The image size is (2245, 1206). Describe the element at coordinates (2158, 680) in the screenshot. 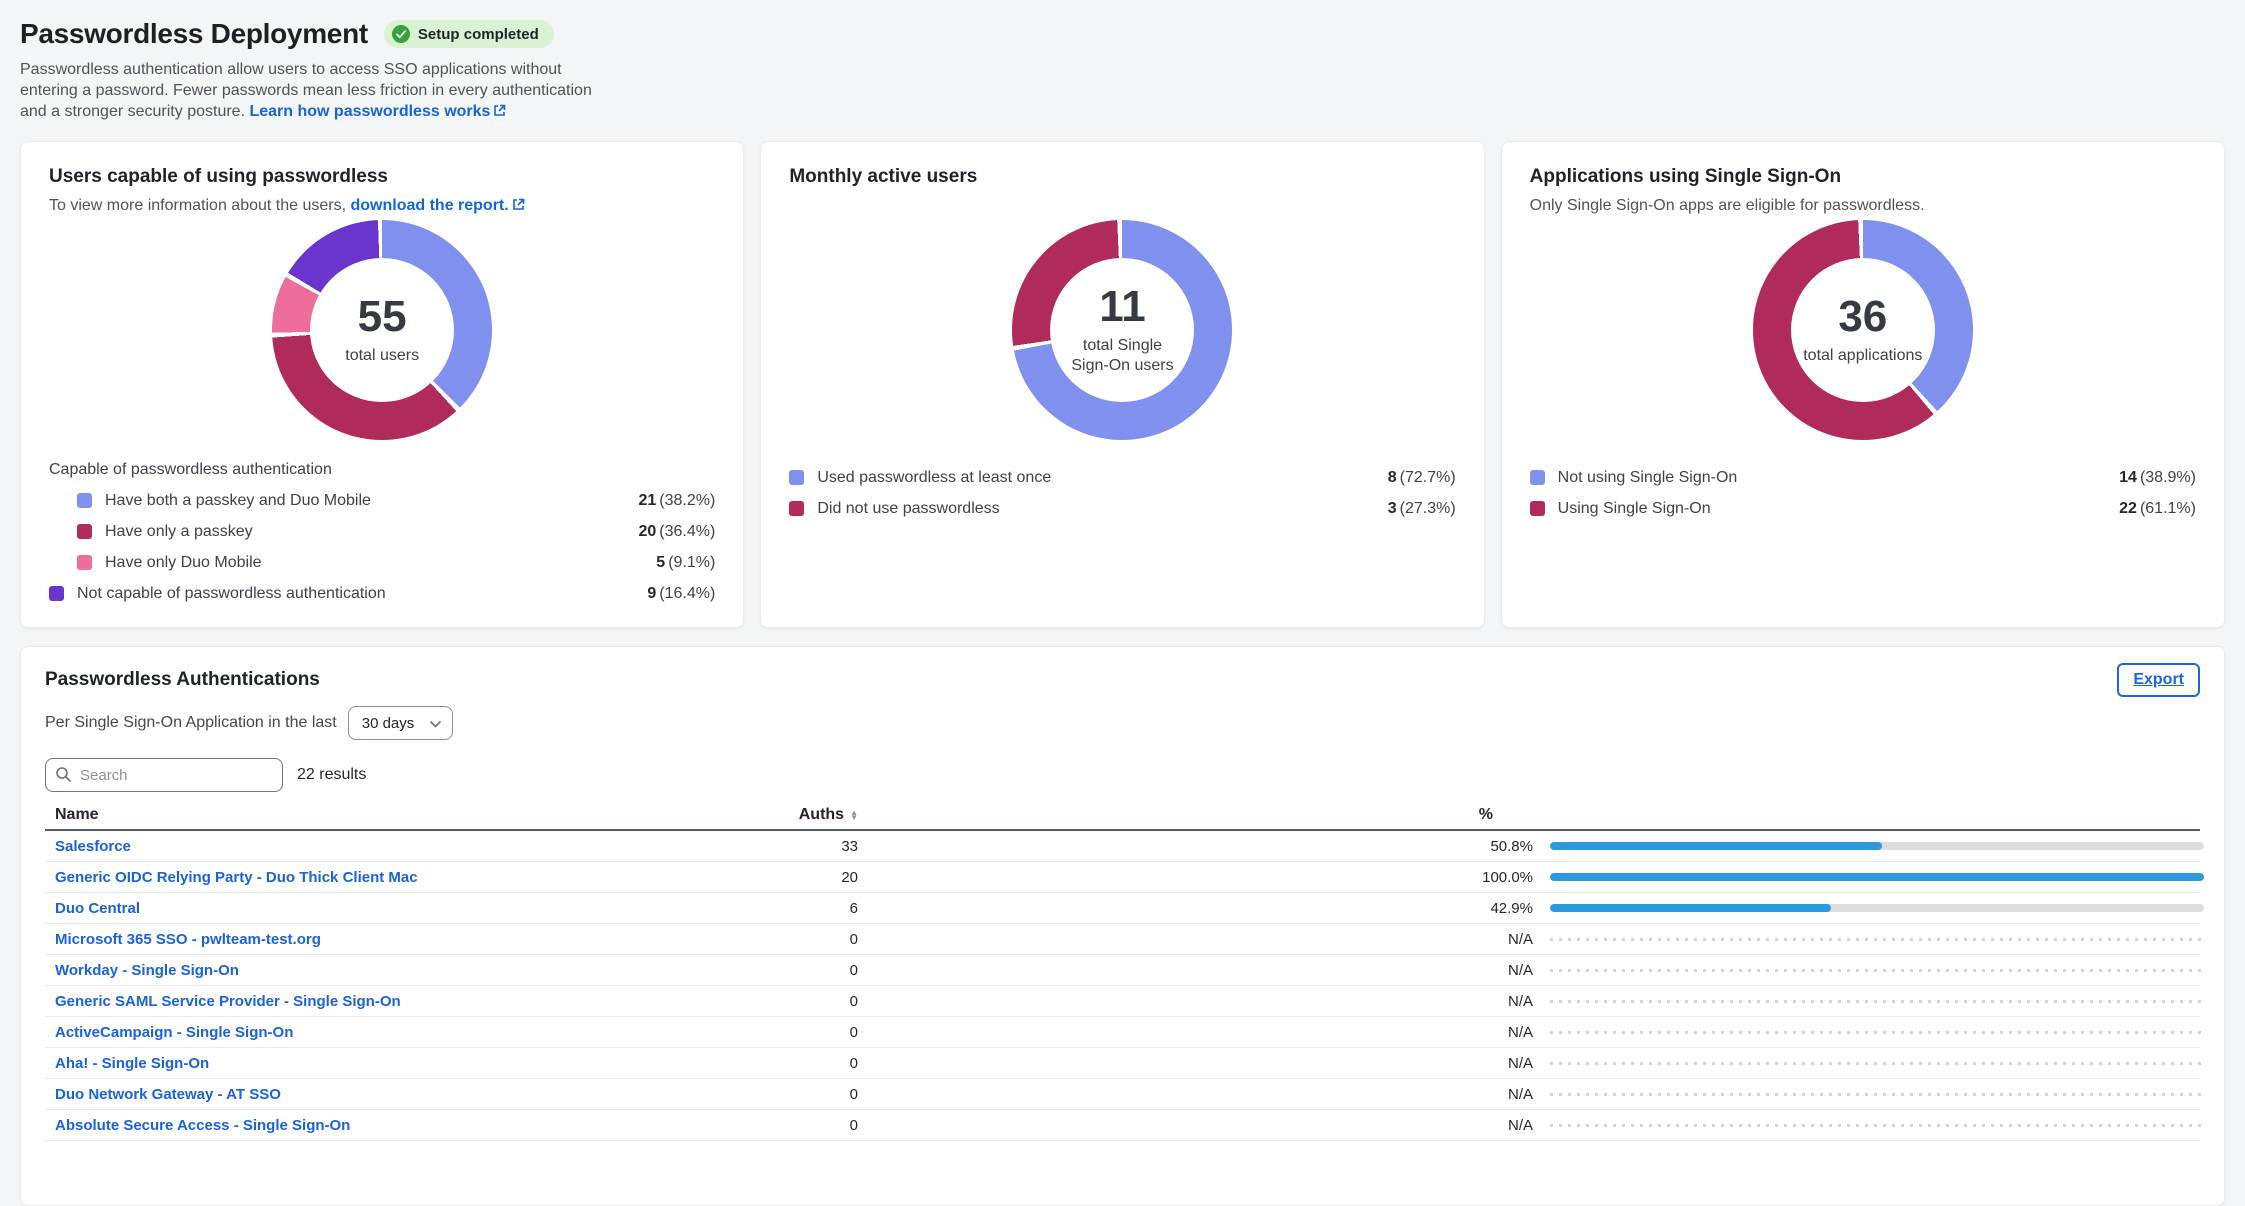

I see `export-button: Export` at that location.